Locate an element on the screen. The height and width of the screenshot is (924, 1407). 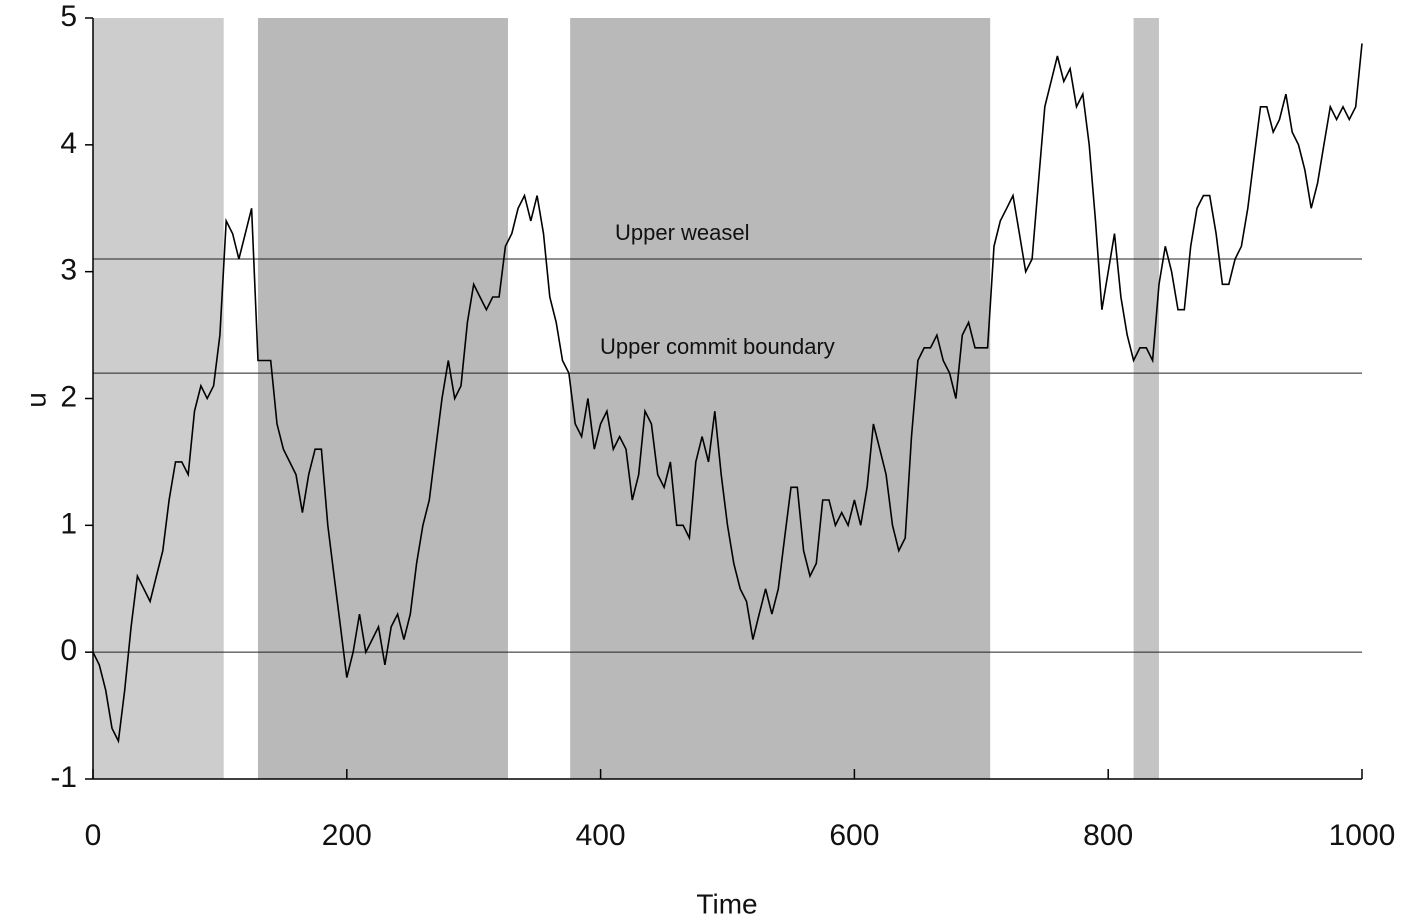
y-tick-label: 5 is located at coordinates (68, 16).